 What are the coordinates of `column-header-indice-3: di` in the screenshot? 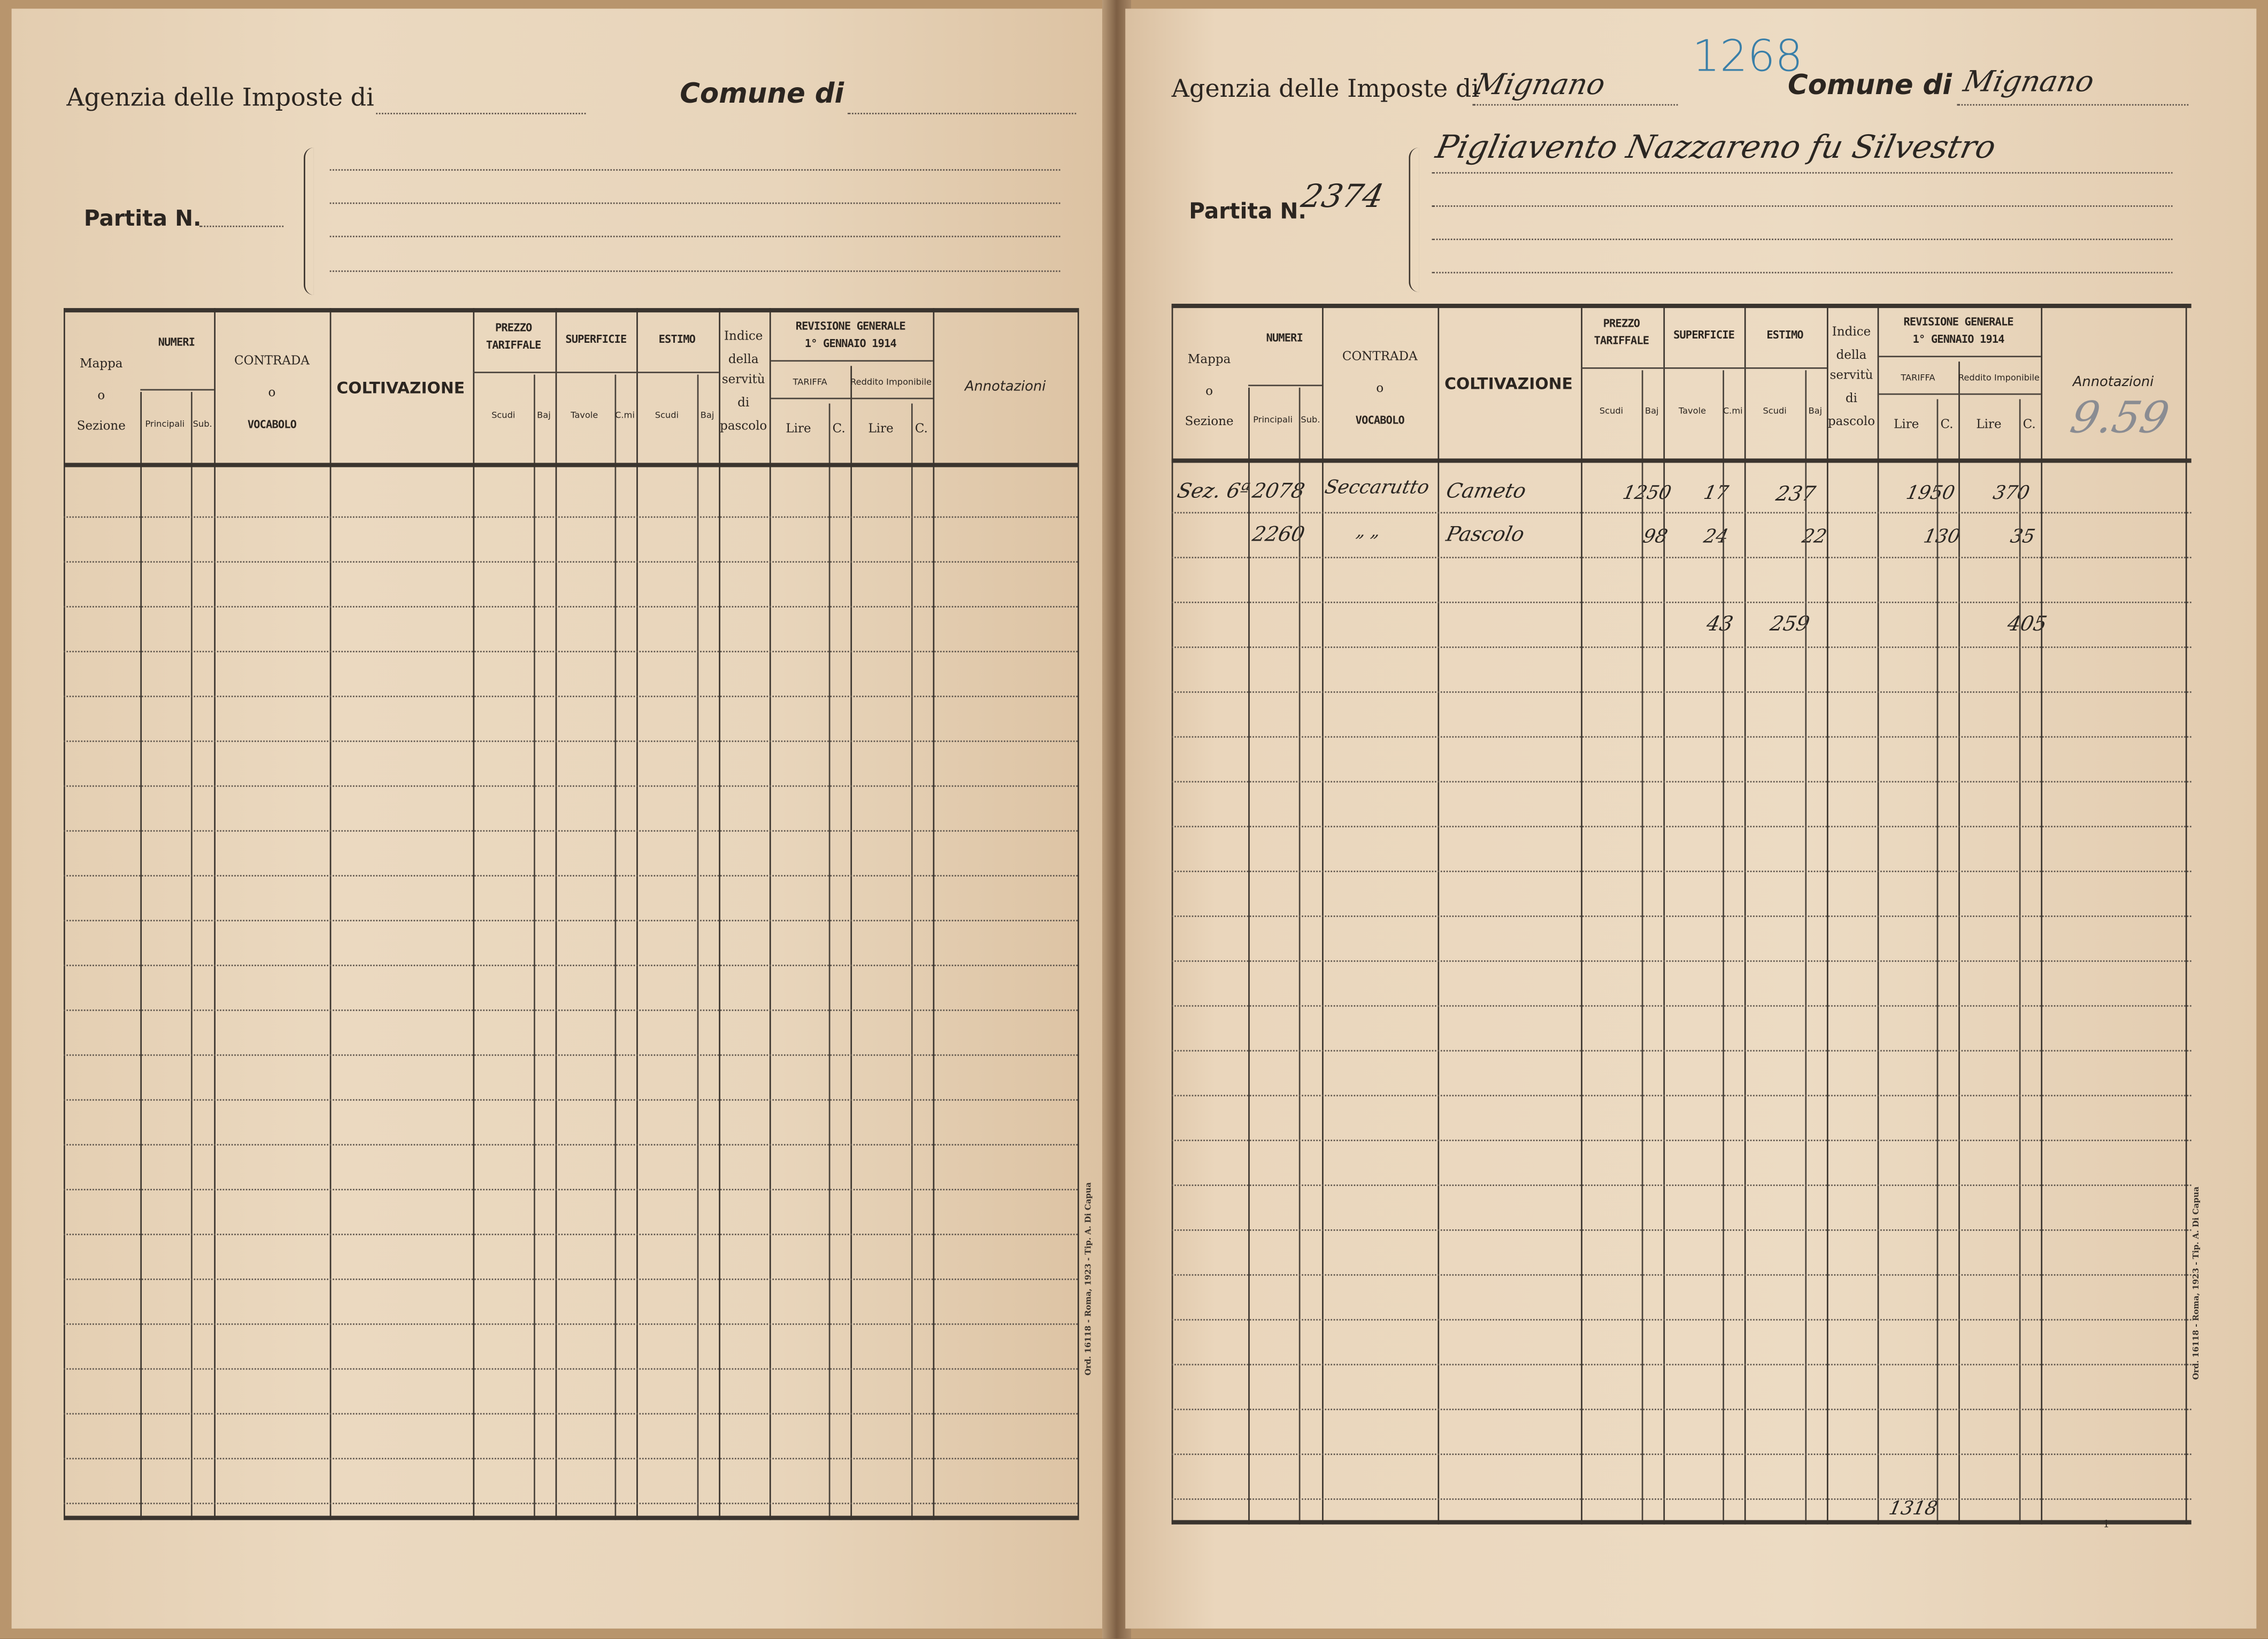 It's located at (1851, 399).